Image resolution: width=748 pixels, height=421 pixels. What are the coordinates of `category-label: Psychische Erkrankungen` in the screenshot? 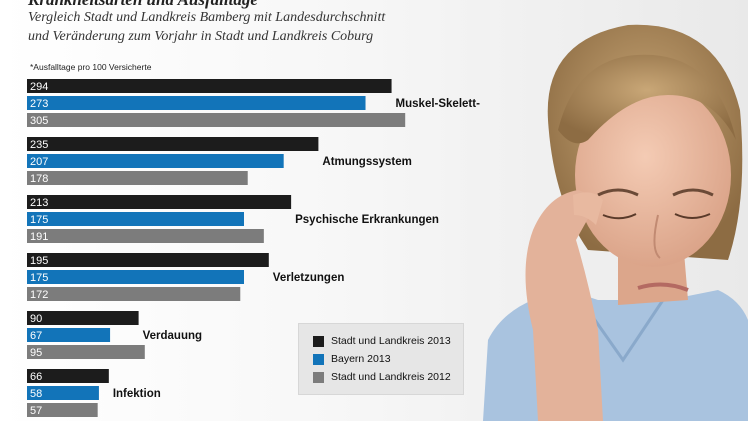 It's located at (367, 220).